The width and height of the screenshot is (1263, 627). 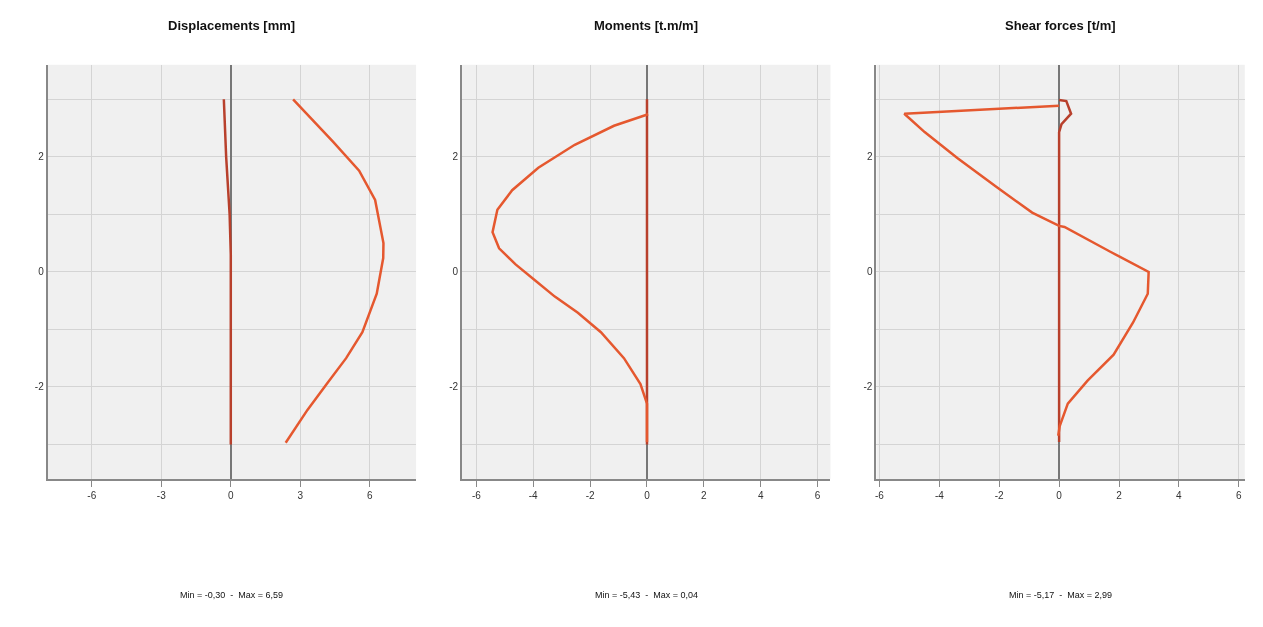 What do you see at coordinates (232, 595) in the screenshot?
I see `text: Min = -0,30 - Max = 6,59` at bounding box center [232, 595].